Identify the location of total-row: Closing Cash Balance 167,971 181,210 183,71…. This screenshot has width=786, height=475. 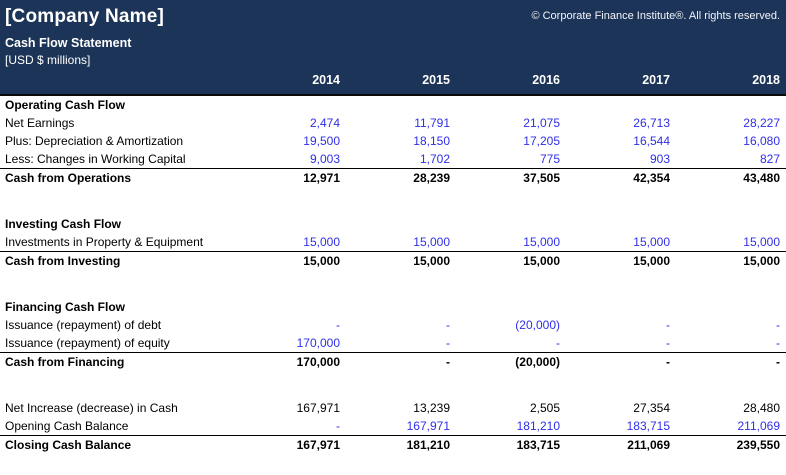
(393, 444).